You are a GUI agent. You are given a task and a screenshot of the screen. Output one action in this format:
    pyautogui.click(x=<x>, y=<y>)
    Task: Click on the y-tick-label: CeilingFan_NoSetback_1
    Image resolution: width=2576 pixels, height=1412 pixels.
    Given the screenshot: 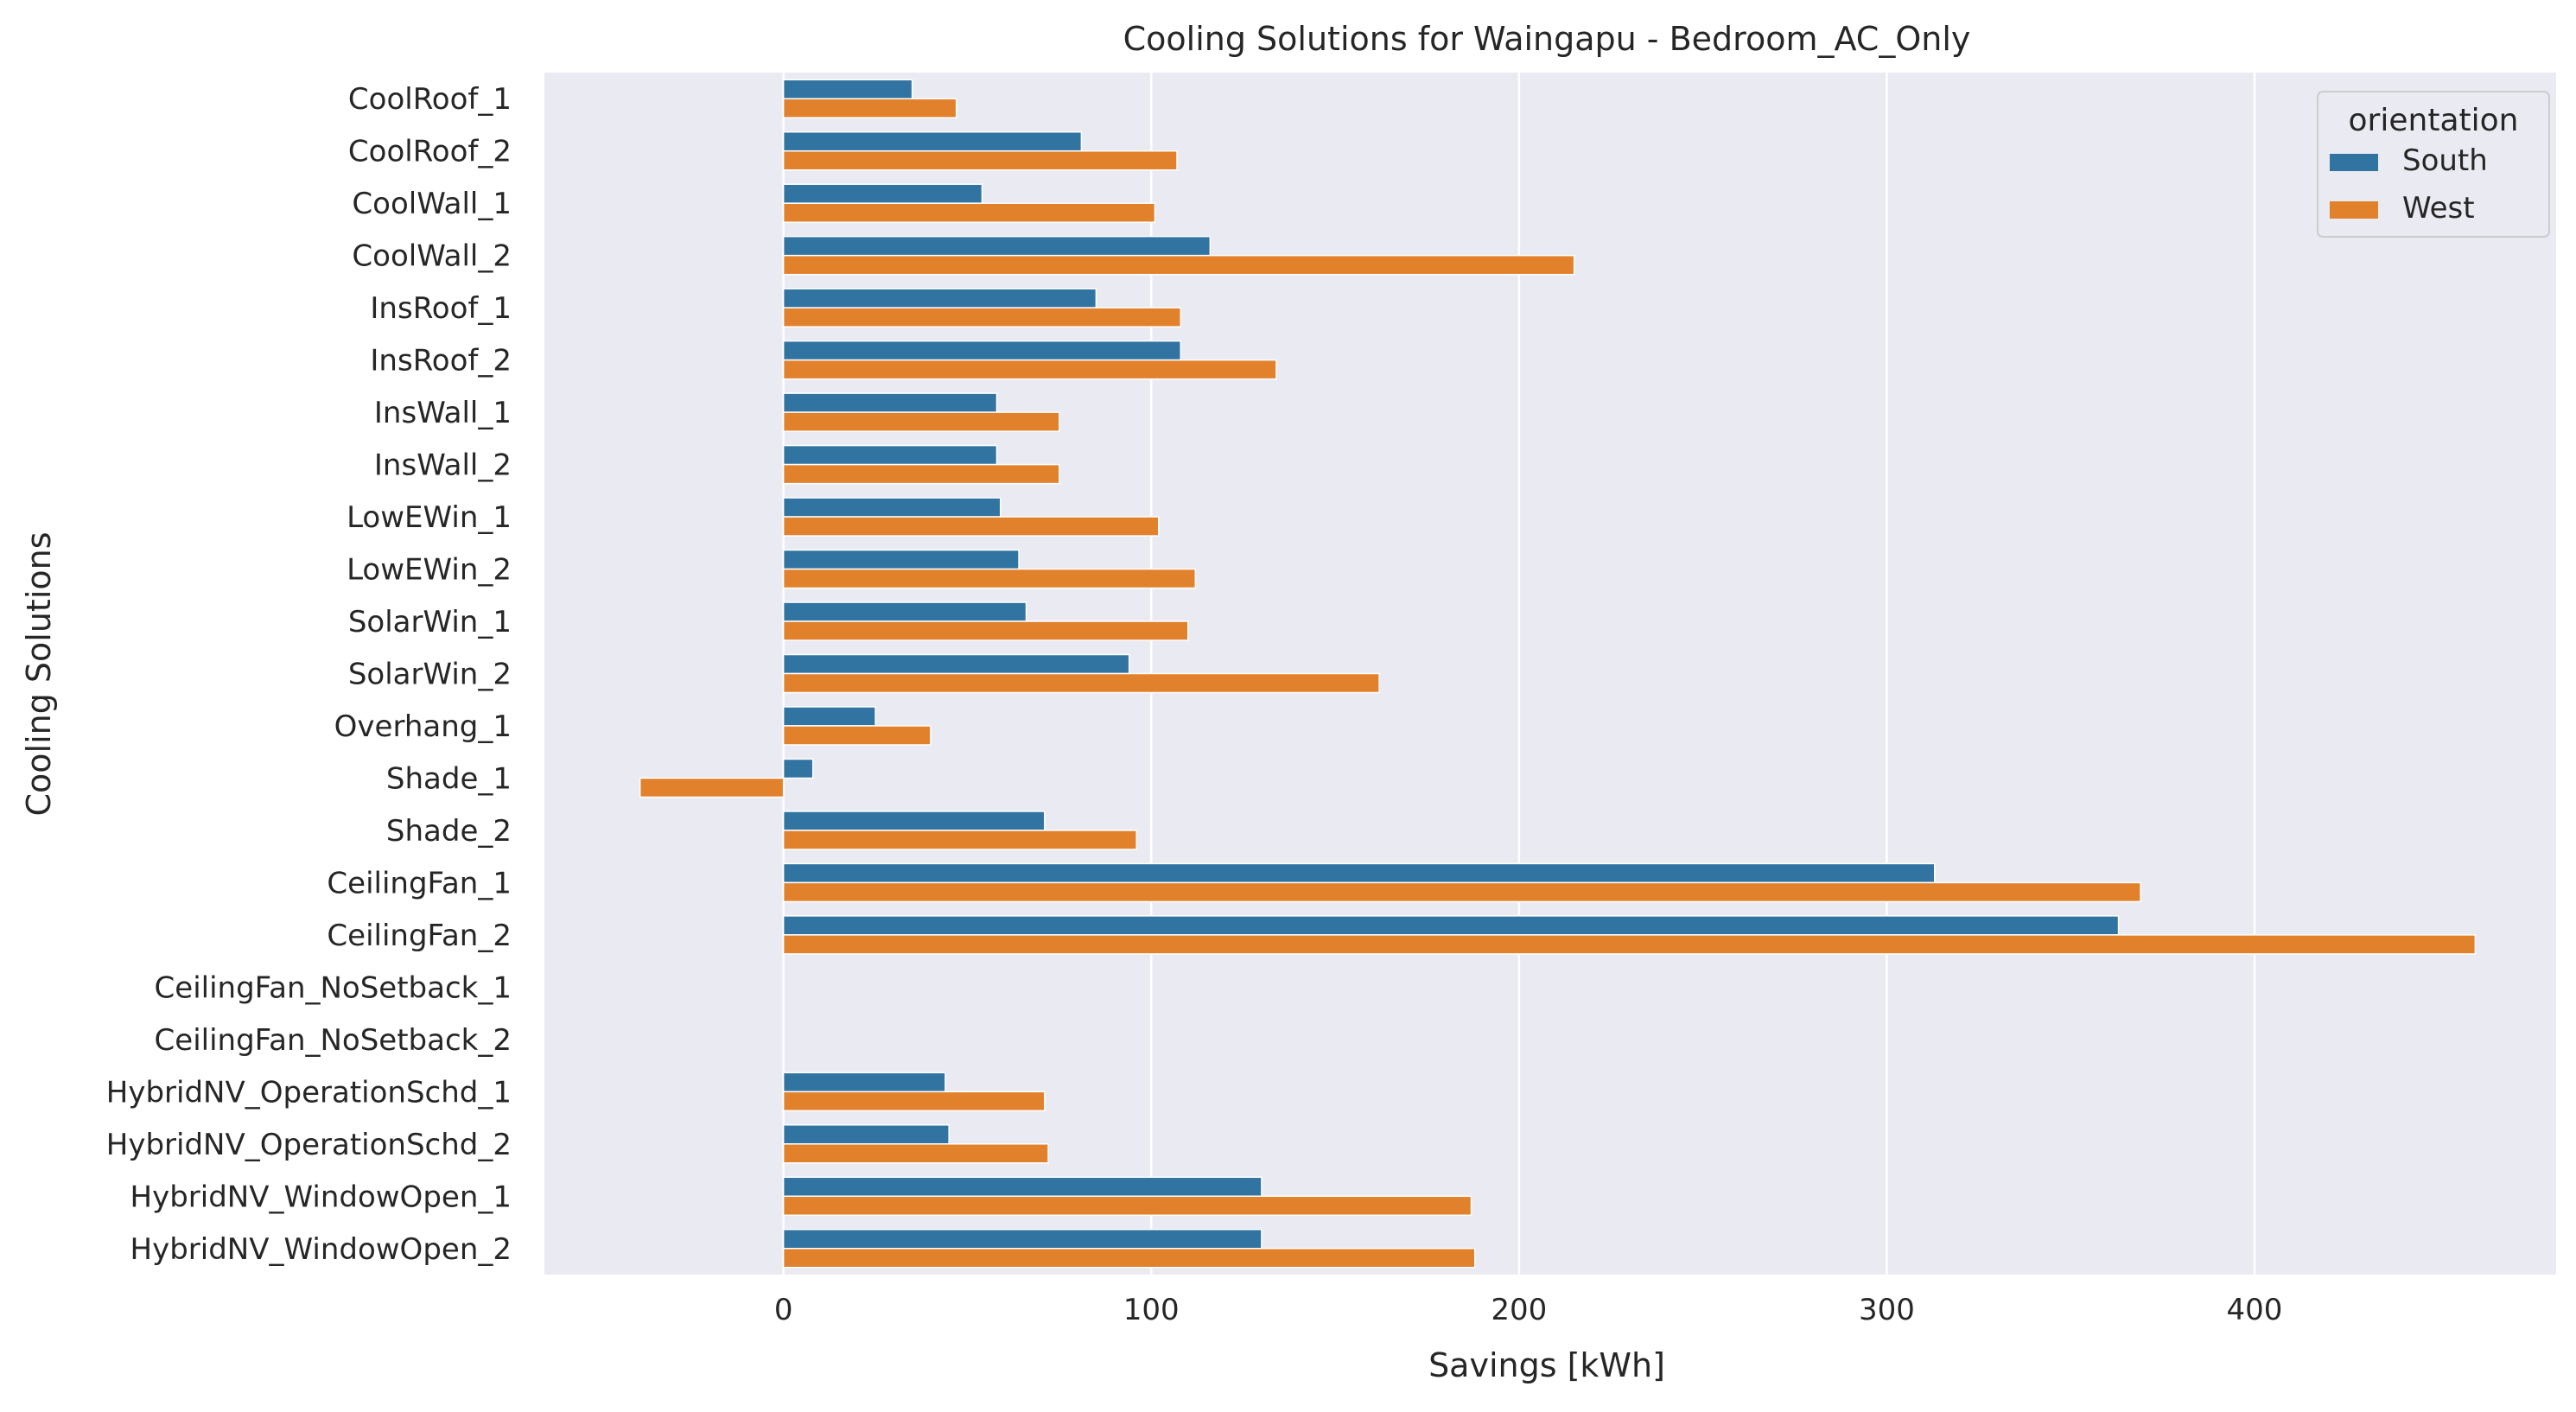 What is the action you would take?
    pyautogui.click(x=333, y=988)
    